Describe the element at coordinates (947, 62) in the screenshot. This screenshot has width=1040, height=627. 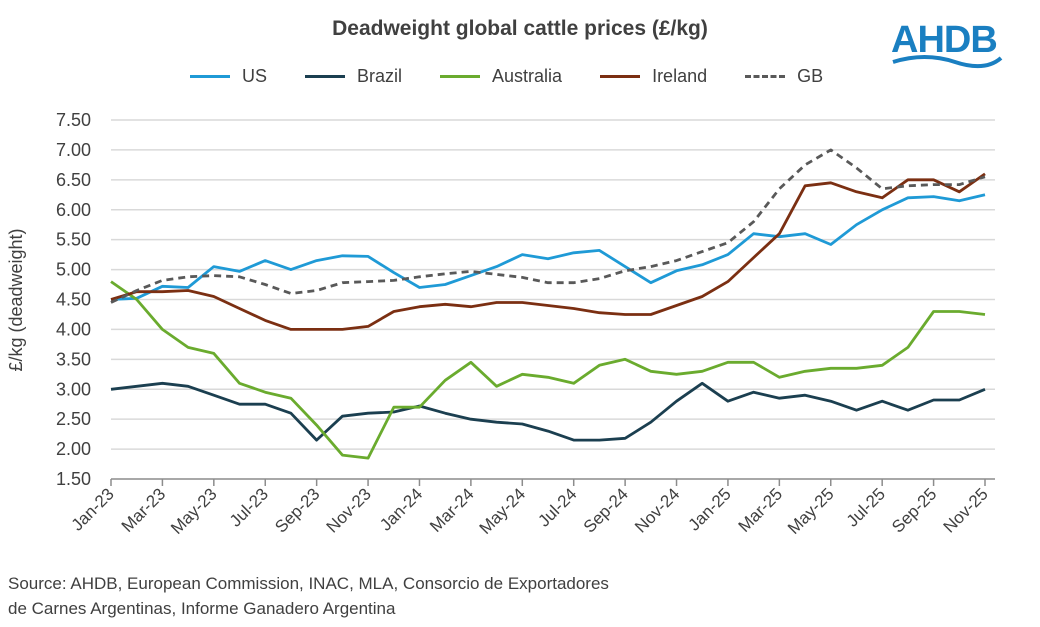
I see `logo-wave-icon` at that location.